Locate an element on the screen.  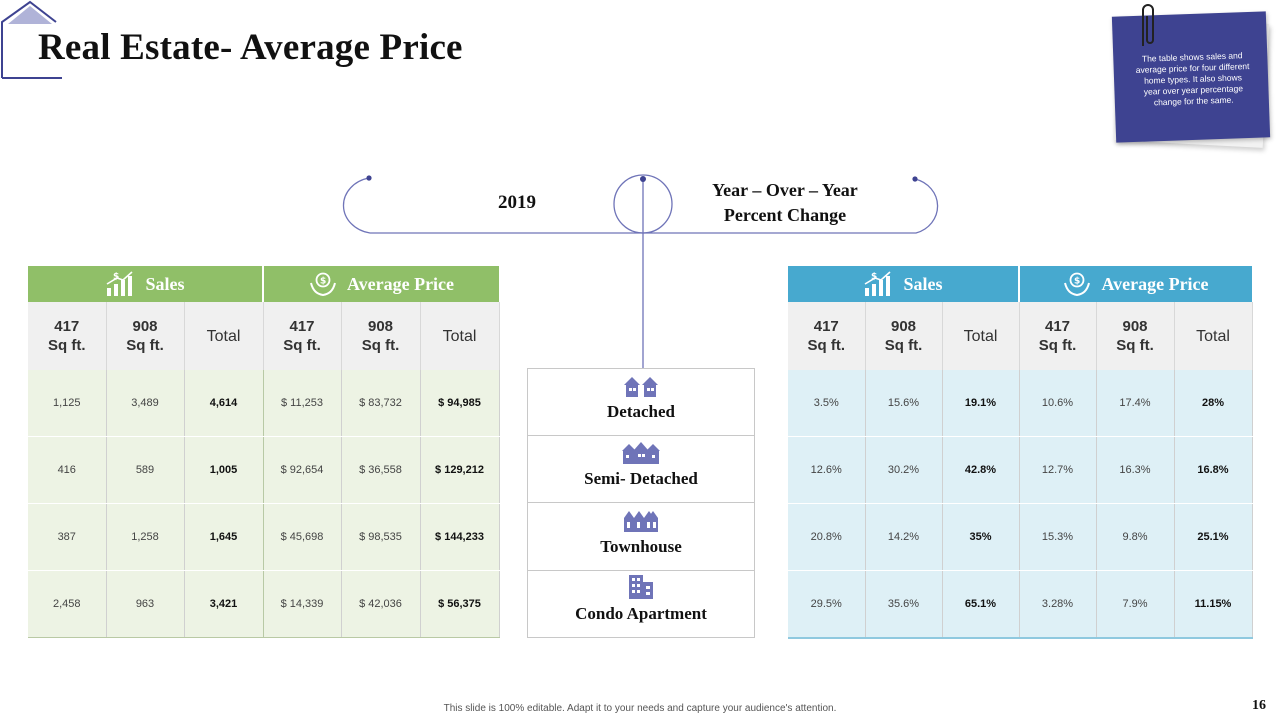
table-cell: 15.3% is located at coordinates (1058, 537).